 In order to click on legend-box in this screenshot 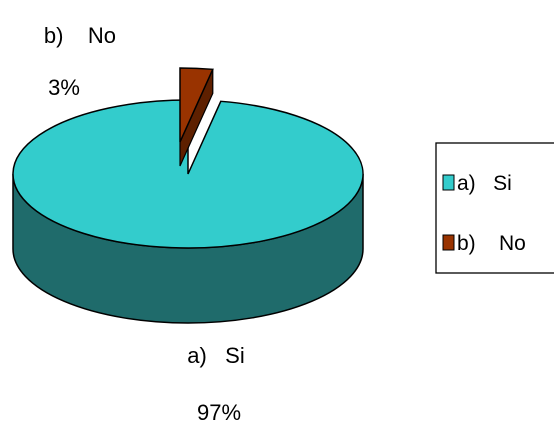, I will do `click(494, 208)`.